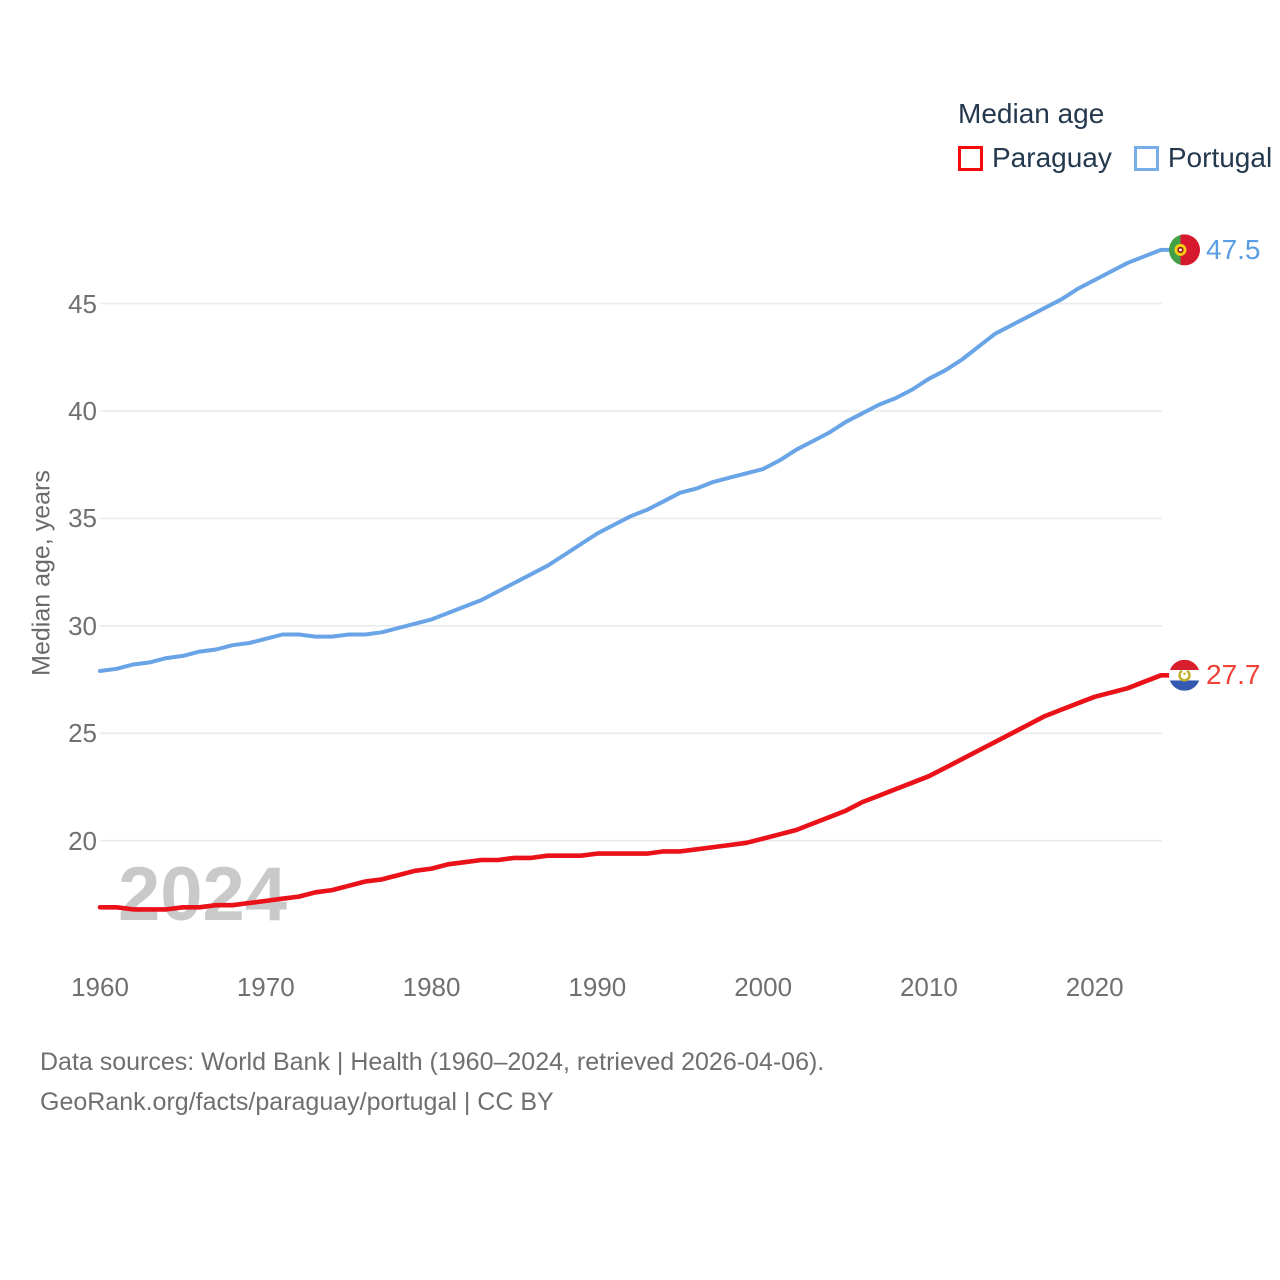 This screenshot has height=1280, width=1280. Describe the element at coordinates (82, 518) in the screenshot. I see `y-tick-label: 35` at that location.